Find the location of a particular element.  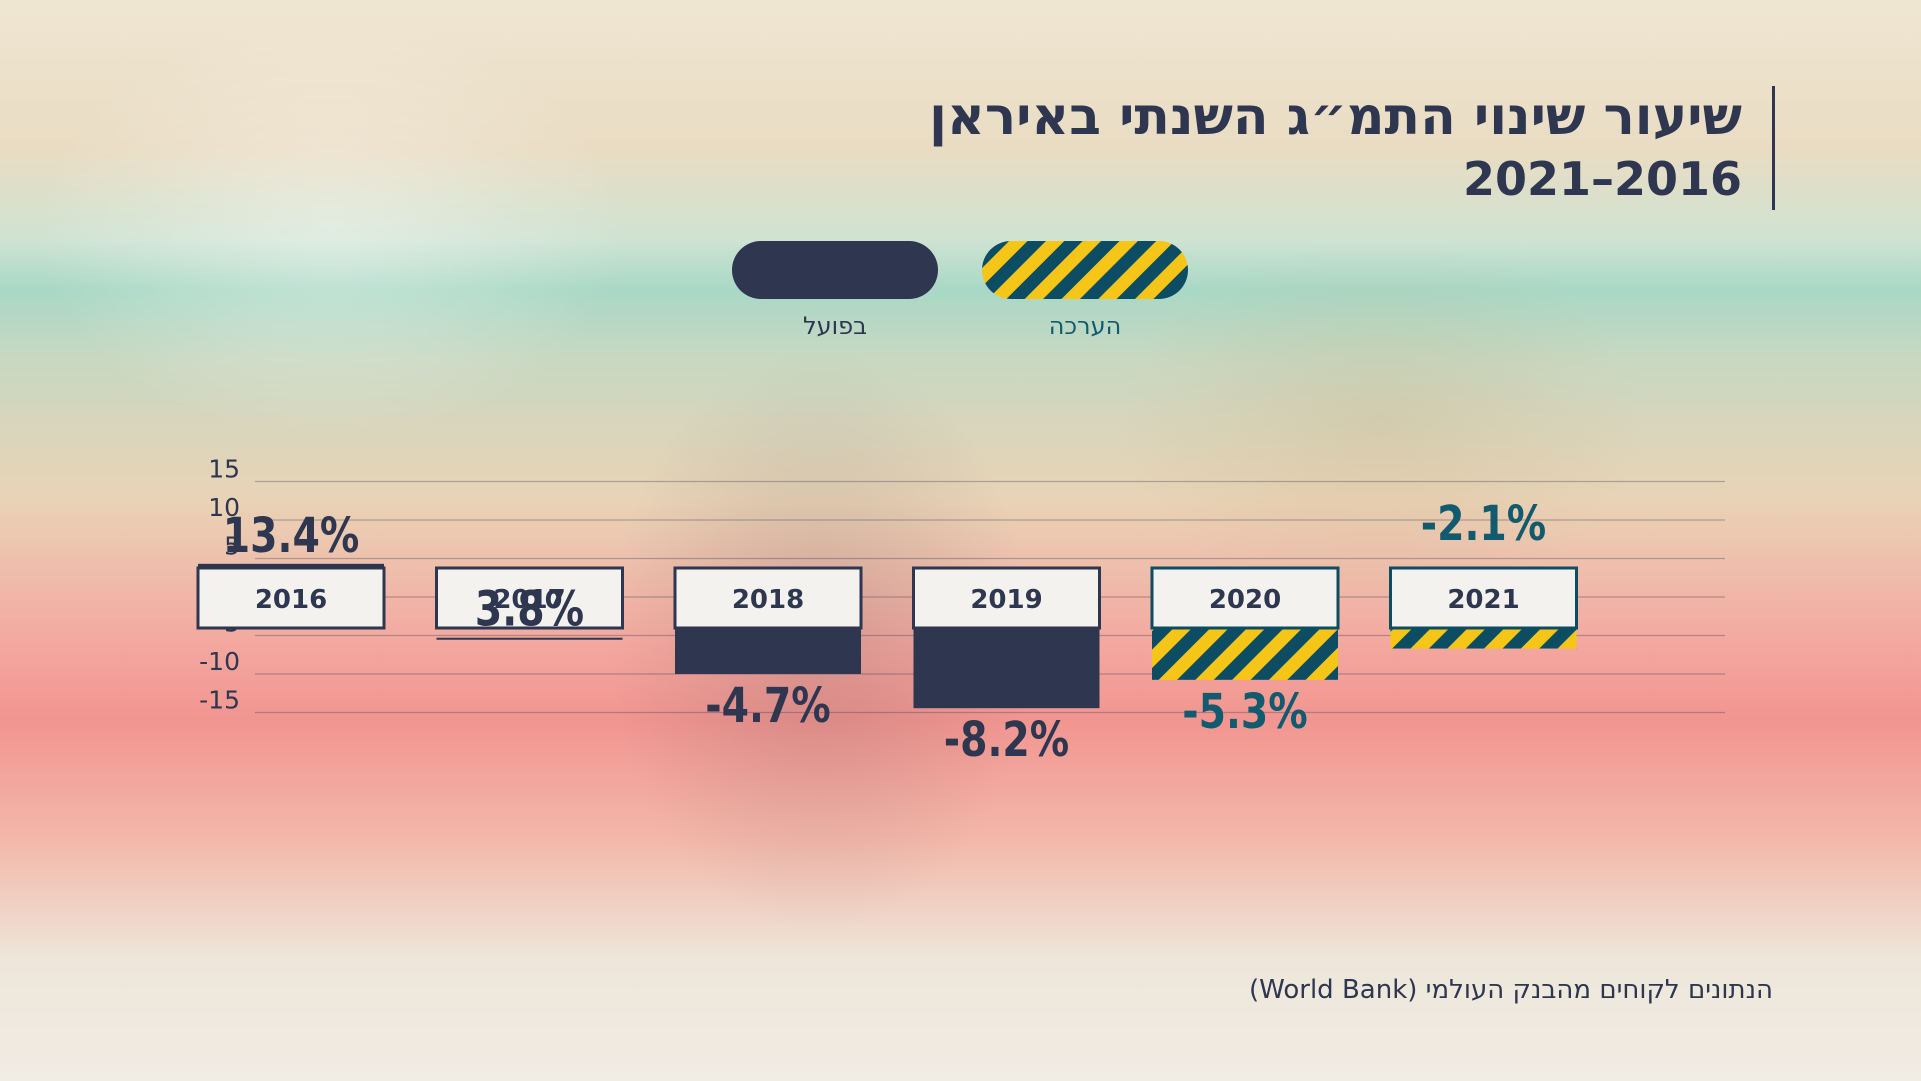

y-tick-label: 5 is located at coordinates (232, 546).